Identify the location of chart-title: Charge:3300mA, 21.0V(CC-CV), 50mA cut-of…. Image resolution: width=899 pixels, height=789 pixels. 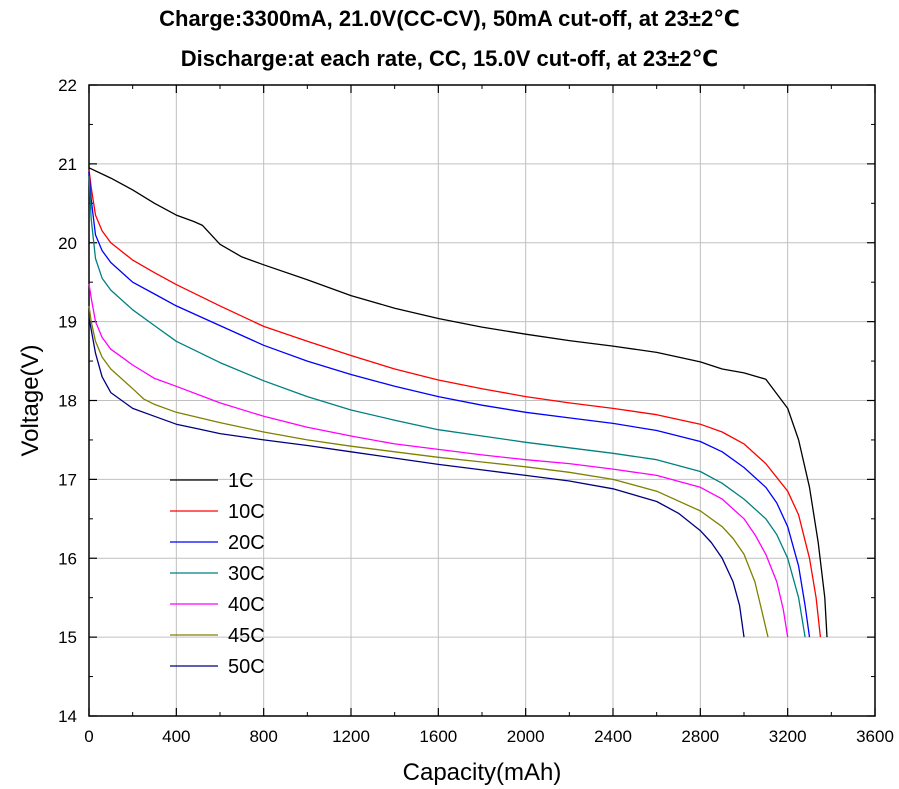
(449, 18).